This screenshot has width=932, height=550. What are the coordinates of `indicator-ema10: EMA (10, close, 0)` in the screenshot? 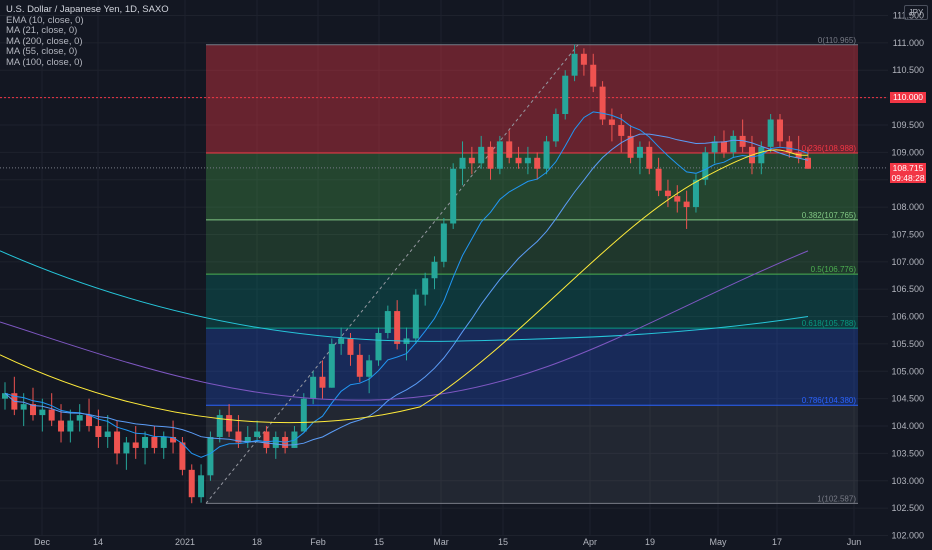 It's located at (45, 20).